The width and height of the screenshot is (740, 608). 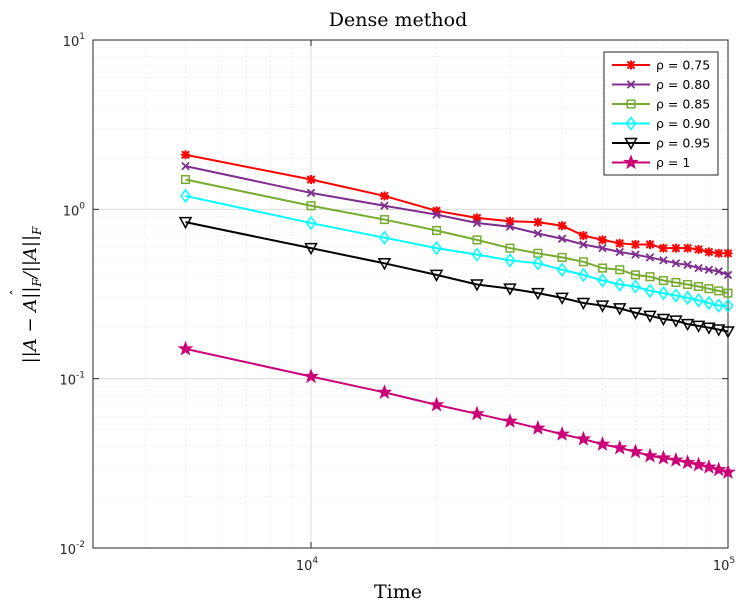 I want to click on y-axis-label-hat: ˆ, so click(x=17, y=292).